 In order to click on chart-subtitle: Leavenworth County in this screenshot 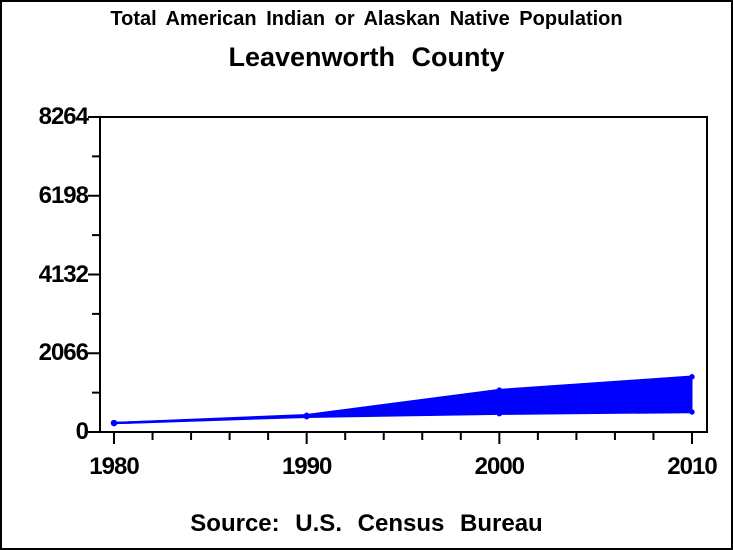, I will do `click(366, 57)`.